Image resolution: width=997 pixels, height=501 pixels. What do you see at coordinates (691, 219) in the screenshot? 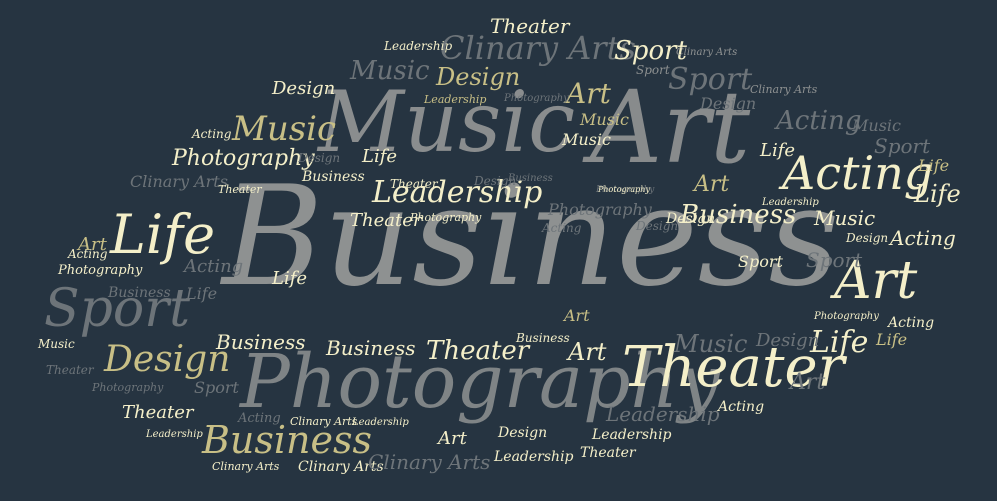
I see `word-design-right3: Design` at bounding box center [691, 219].